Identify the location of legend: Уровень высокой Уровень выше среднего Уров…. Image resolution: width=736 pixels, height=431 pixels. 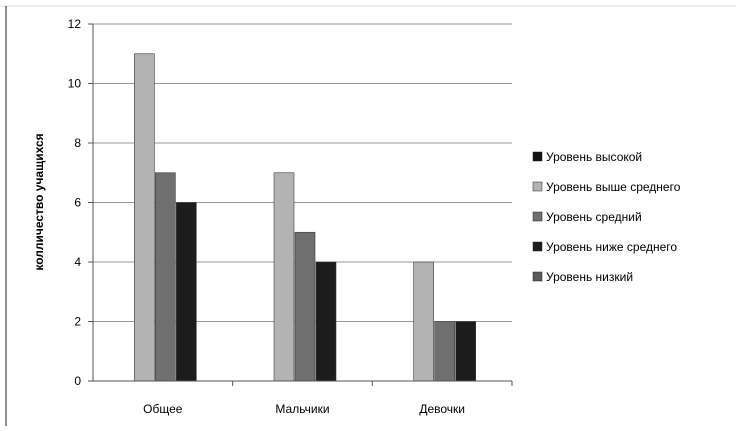
(606, 217).